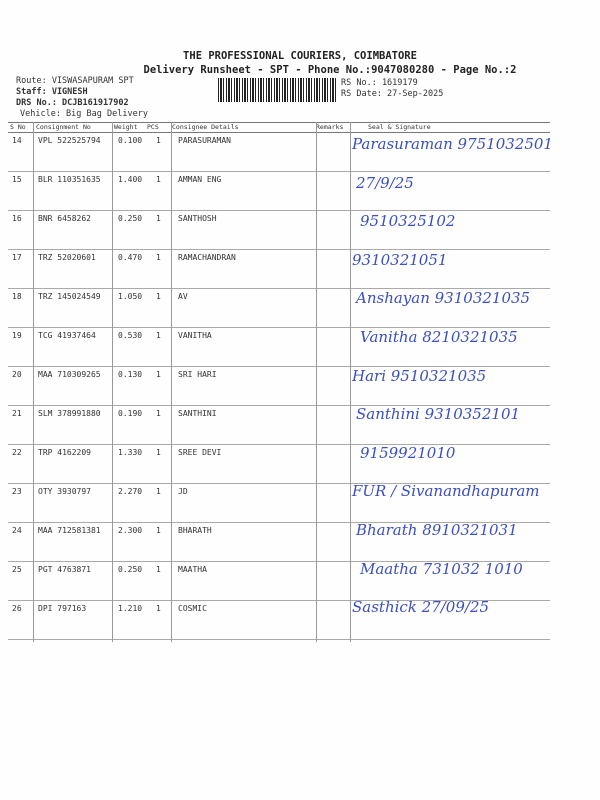 The image size is (600, 800). What do you see at coordinates (17, 452) in the screenshot?
I see `row-sno: 22` at bounding box center [17, 452].